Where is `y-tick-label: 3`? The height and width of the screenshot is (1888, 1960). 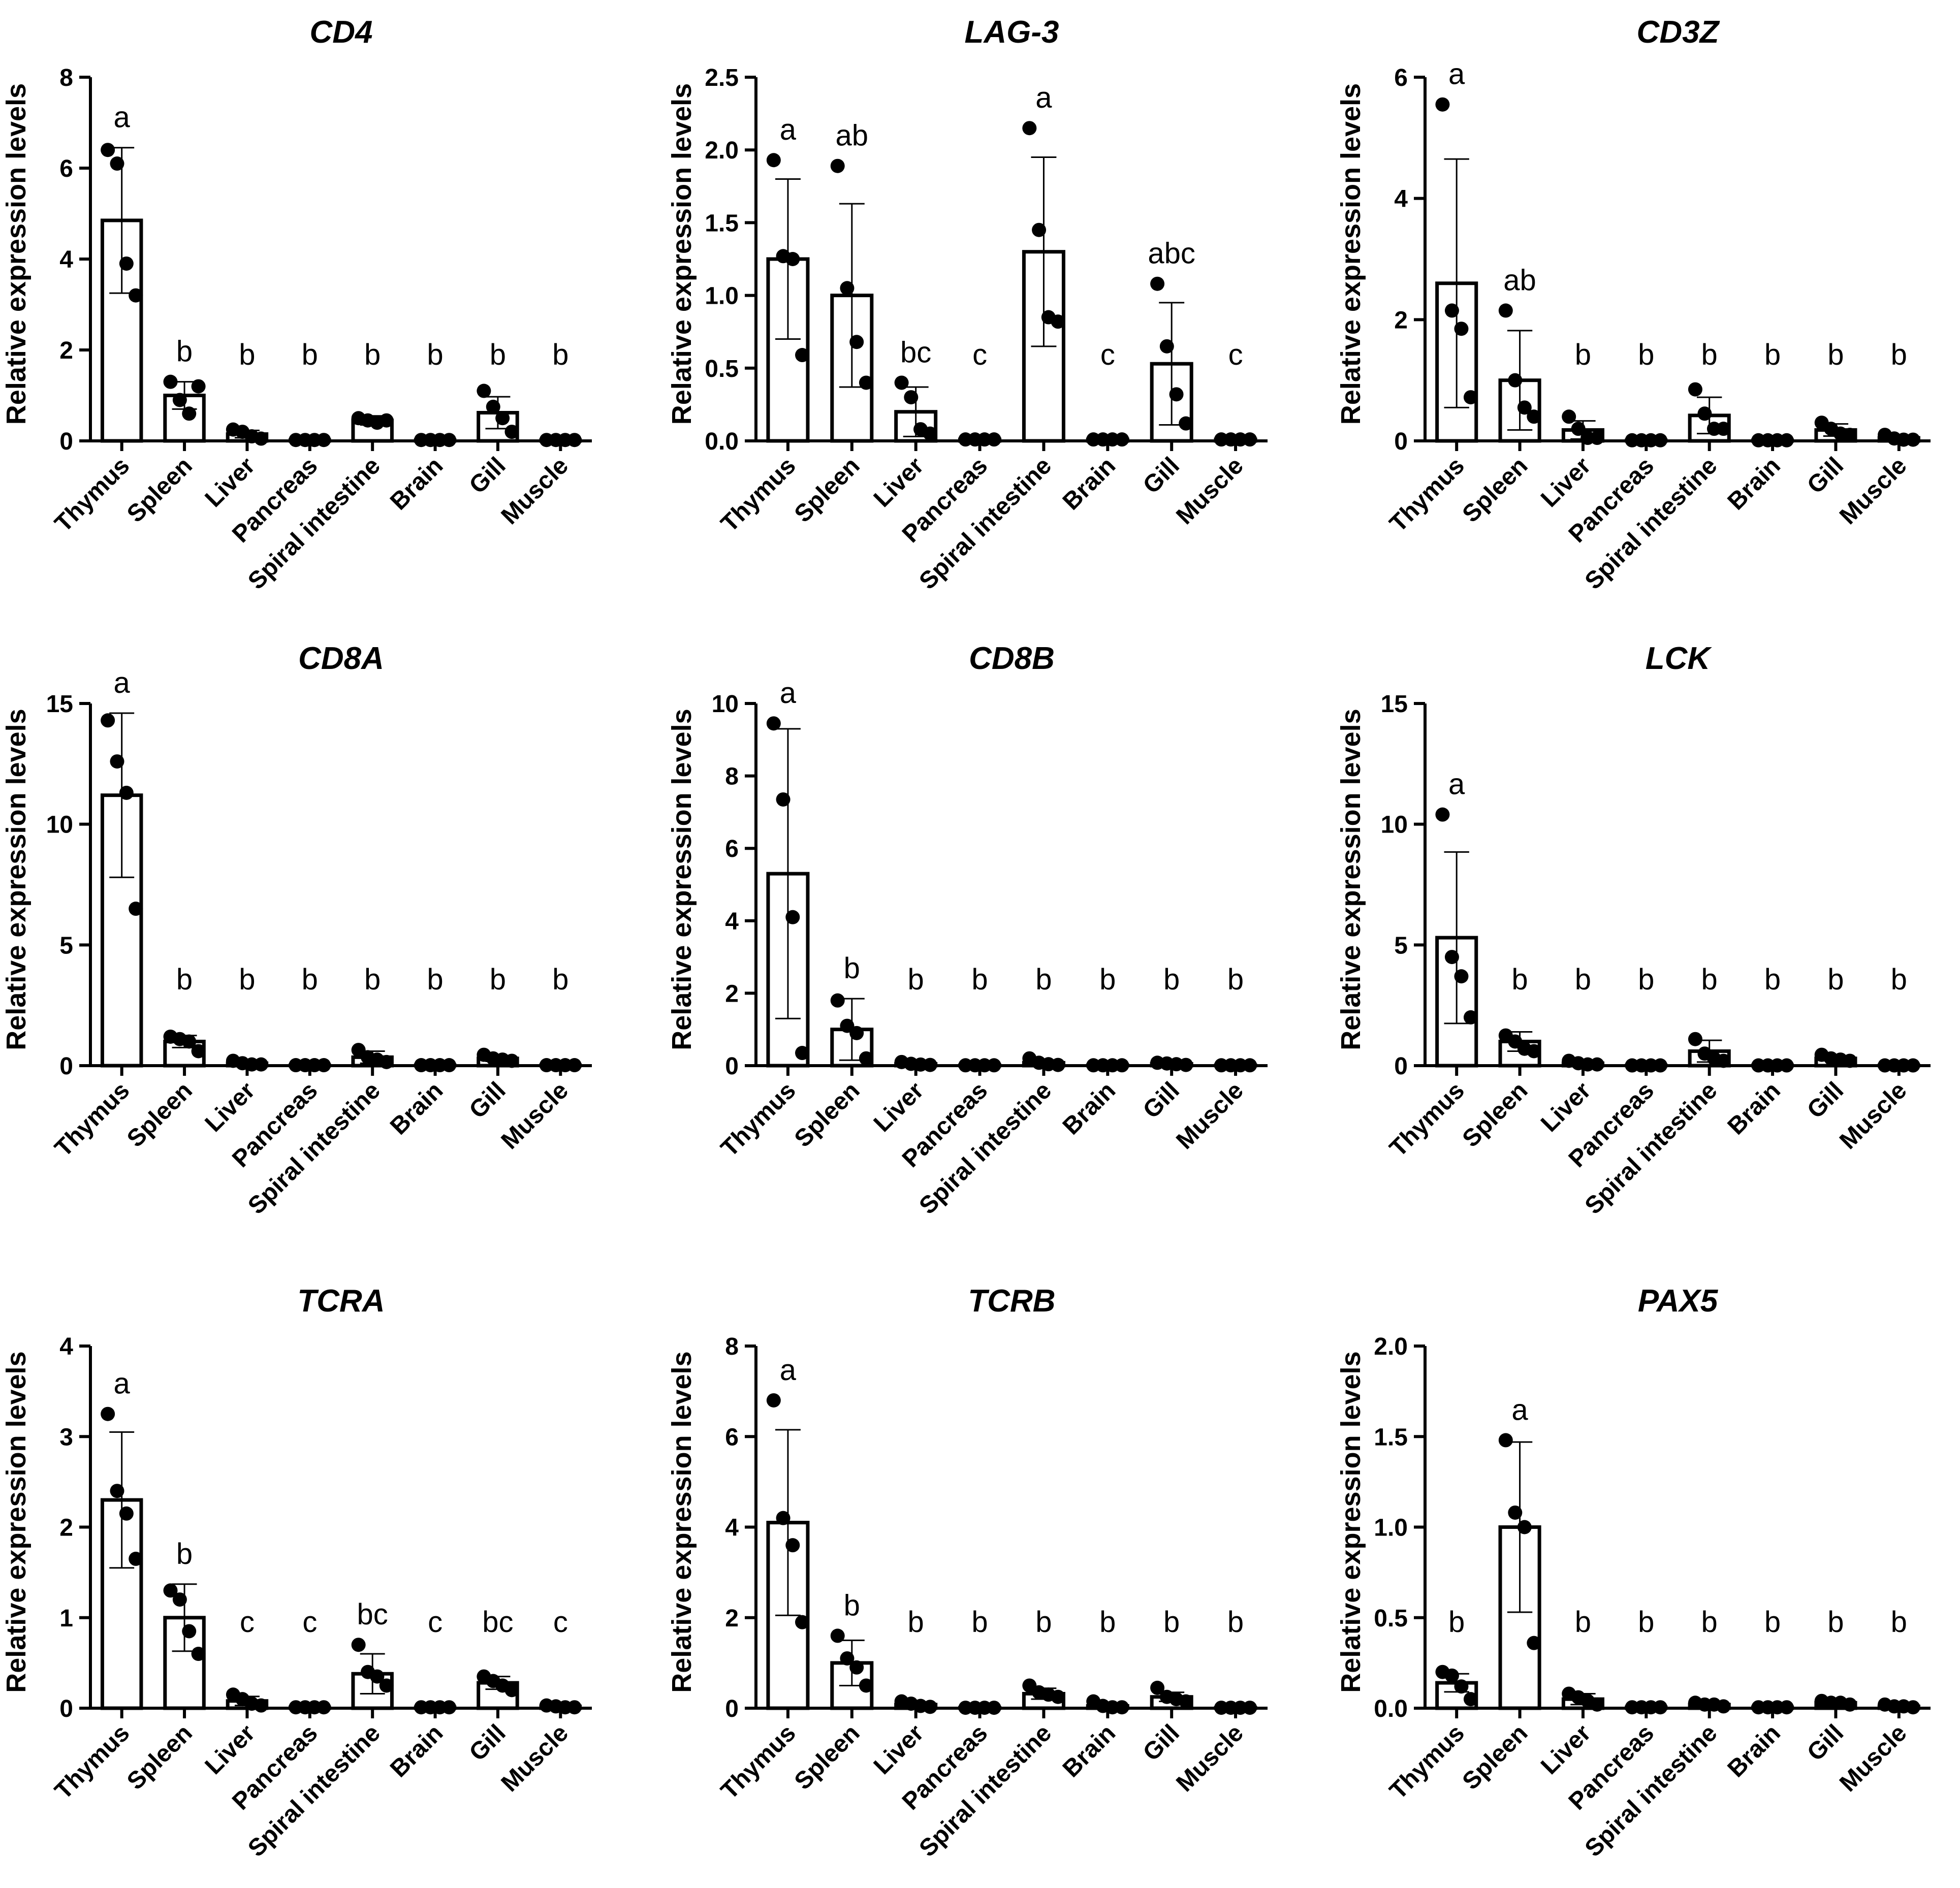
y-tick-label: 3 is located at coordinates (66, 1437).